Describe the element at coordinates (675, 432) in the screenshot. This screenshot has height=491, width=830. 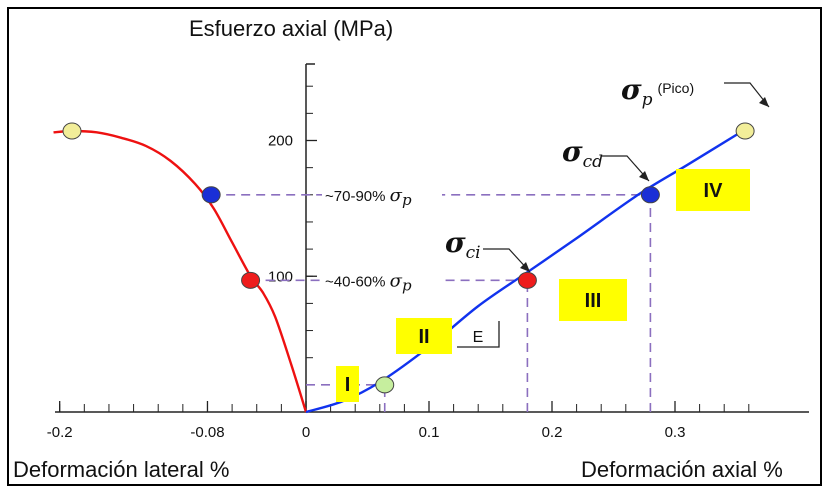
I see `x-tick-label: 0.3` at that location.